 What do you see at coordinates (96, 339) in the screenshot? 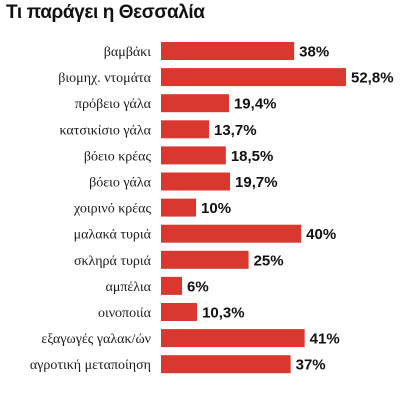
I see `category-label: εξαγωγές γαλακ/ών` at bounding box center [96, 339].